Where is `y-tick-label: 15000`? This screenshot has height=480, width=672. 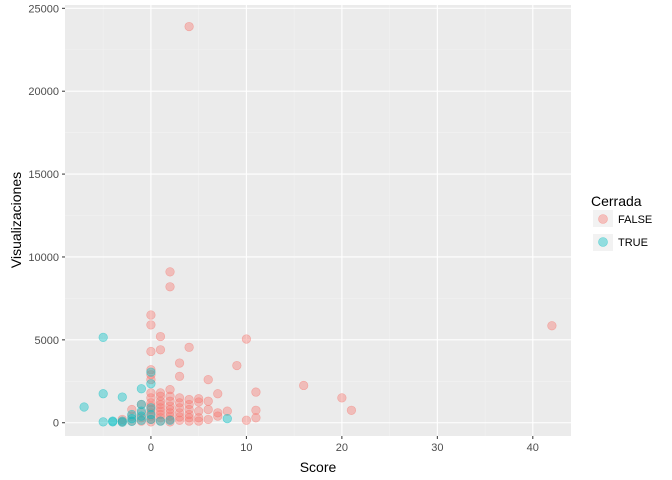 y-tick-label: 15000 is located at coordinates (43, 175).